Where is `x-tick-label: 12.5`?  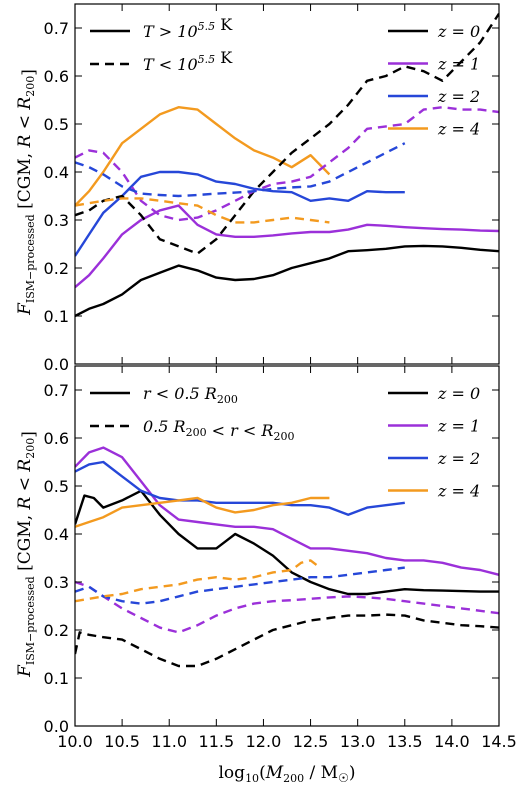 x-tick-label: 12.5 is located at coordinates (311, 741).